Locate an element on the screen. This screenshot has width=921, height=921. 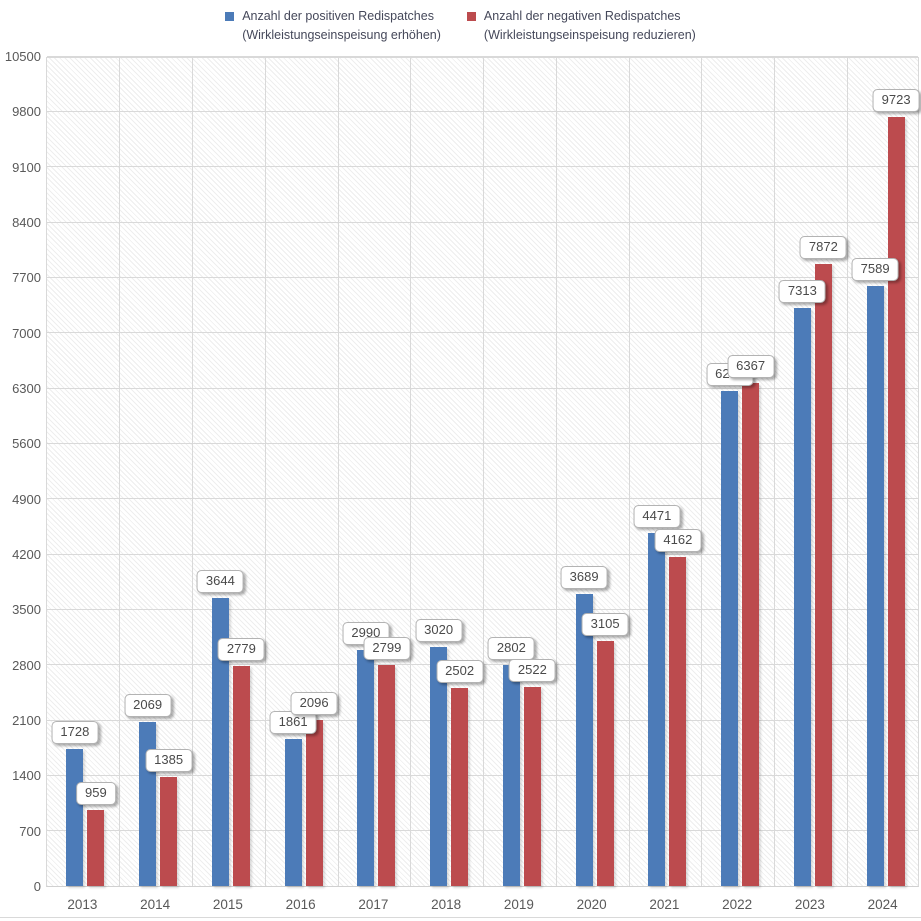
x-tick-label-2024: 2024 is located at coordinates (882, 904).